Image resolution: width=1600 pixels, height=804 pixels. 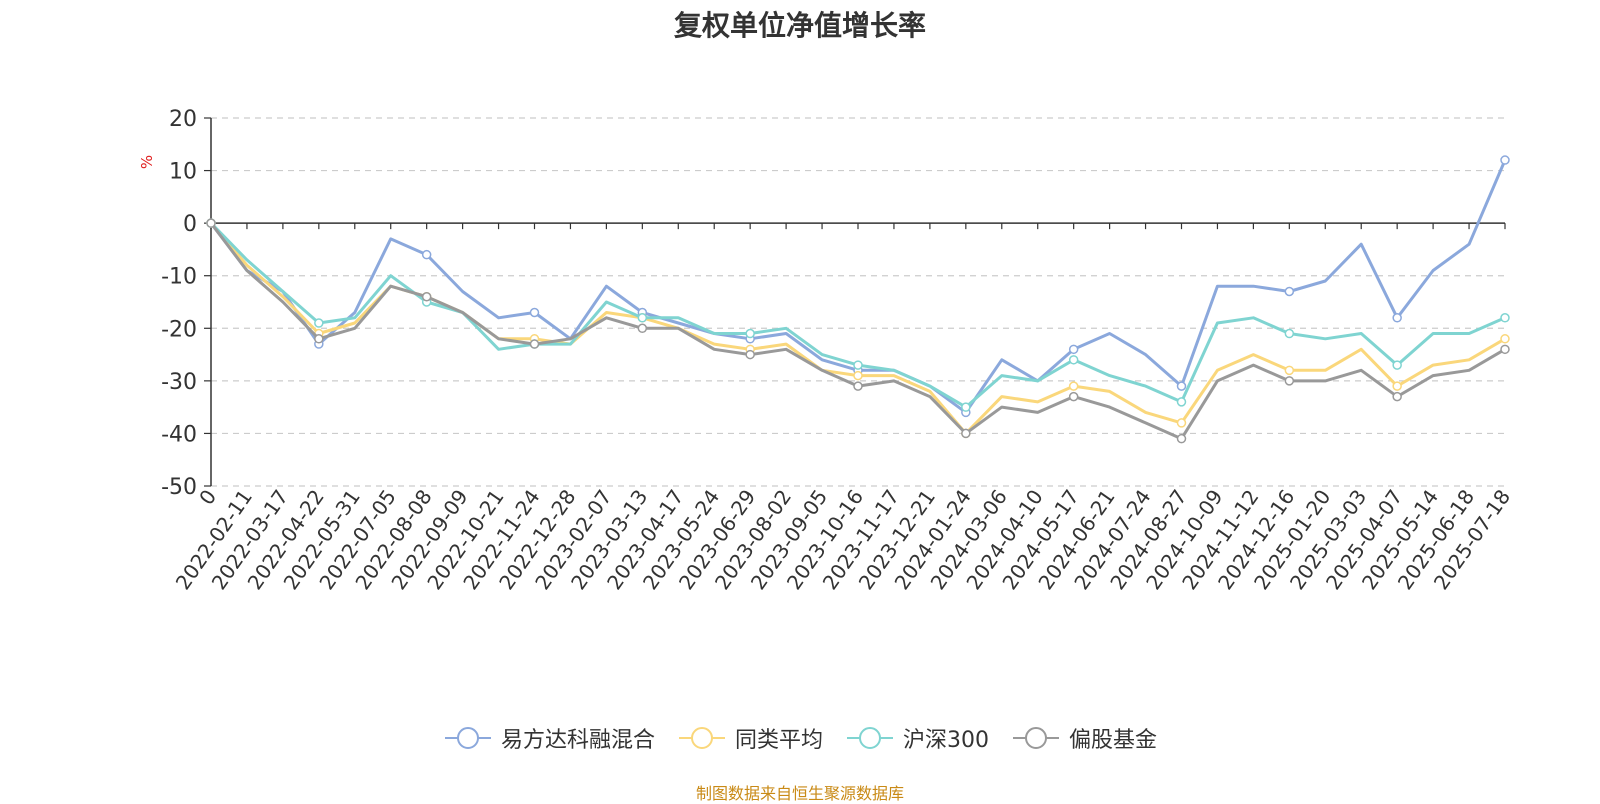 I want to click on y-tick-label: -30, so click(x=179, y=382).